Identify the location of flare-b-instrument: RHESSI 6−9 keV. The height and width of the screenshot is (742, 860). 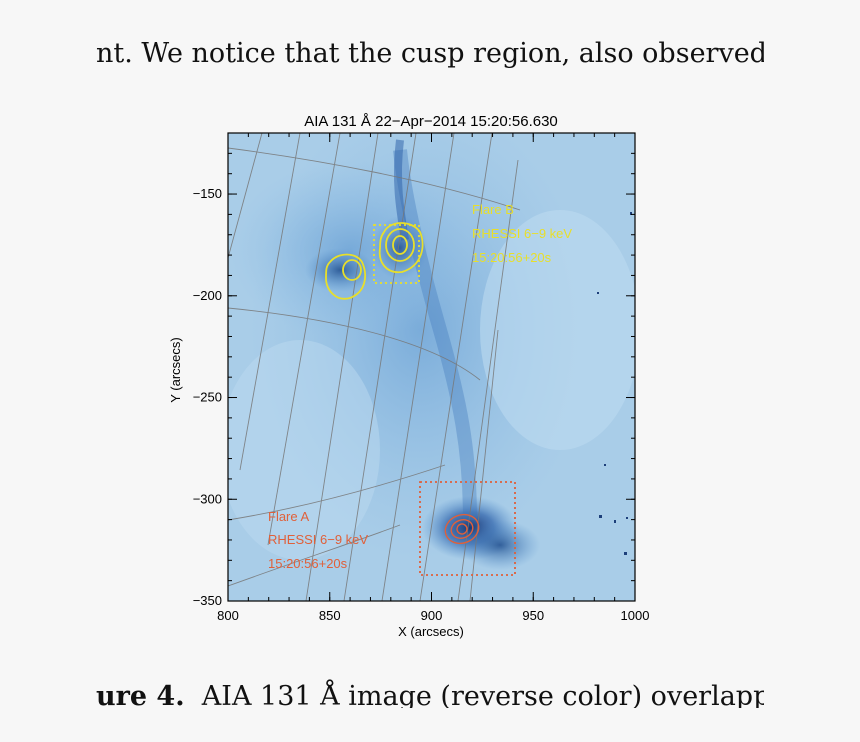
(522, 233).